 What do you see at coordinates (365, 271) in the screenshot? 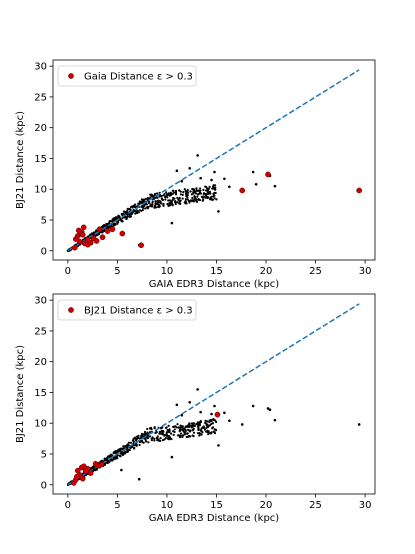
I see `x-tick-label: 30` at bounding box center [365, 271].